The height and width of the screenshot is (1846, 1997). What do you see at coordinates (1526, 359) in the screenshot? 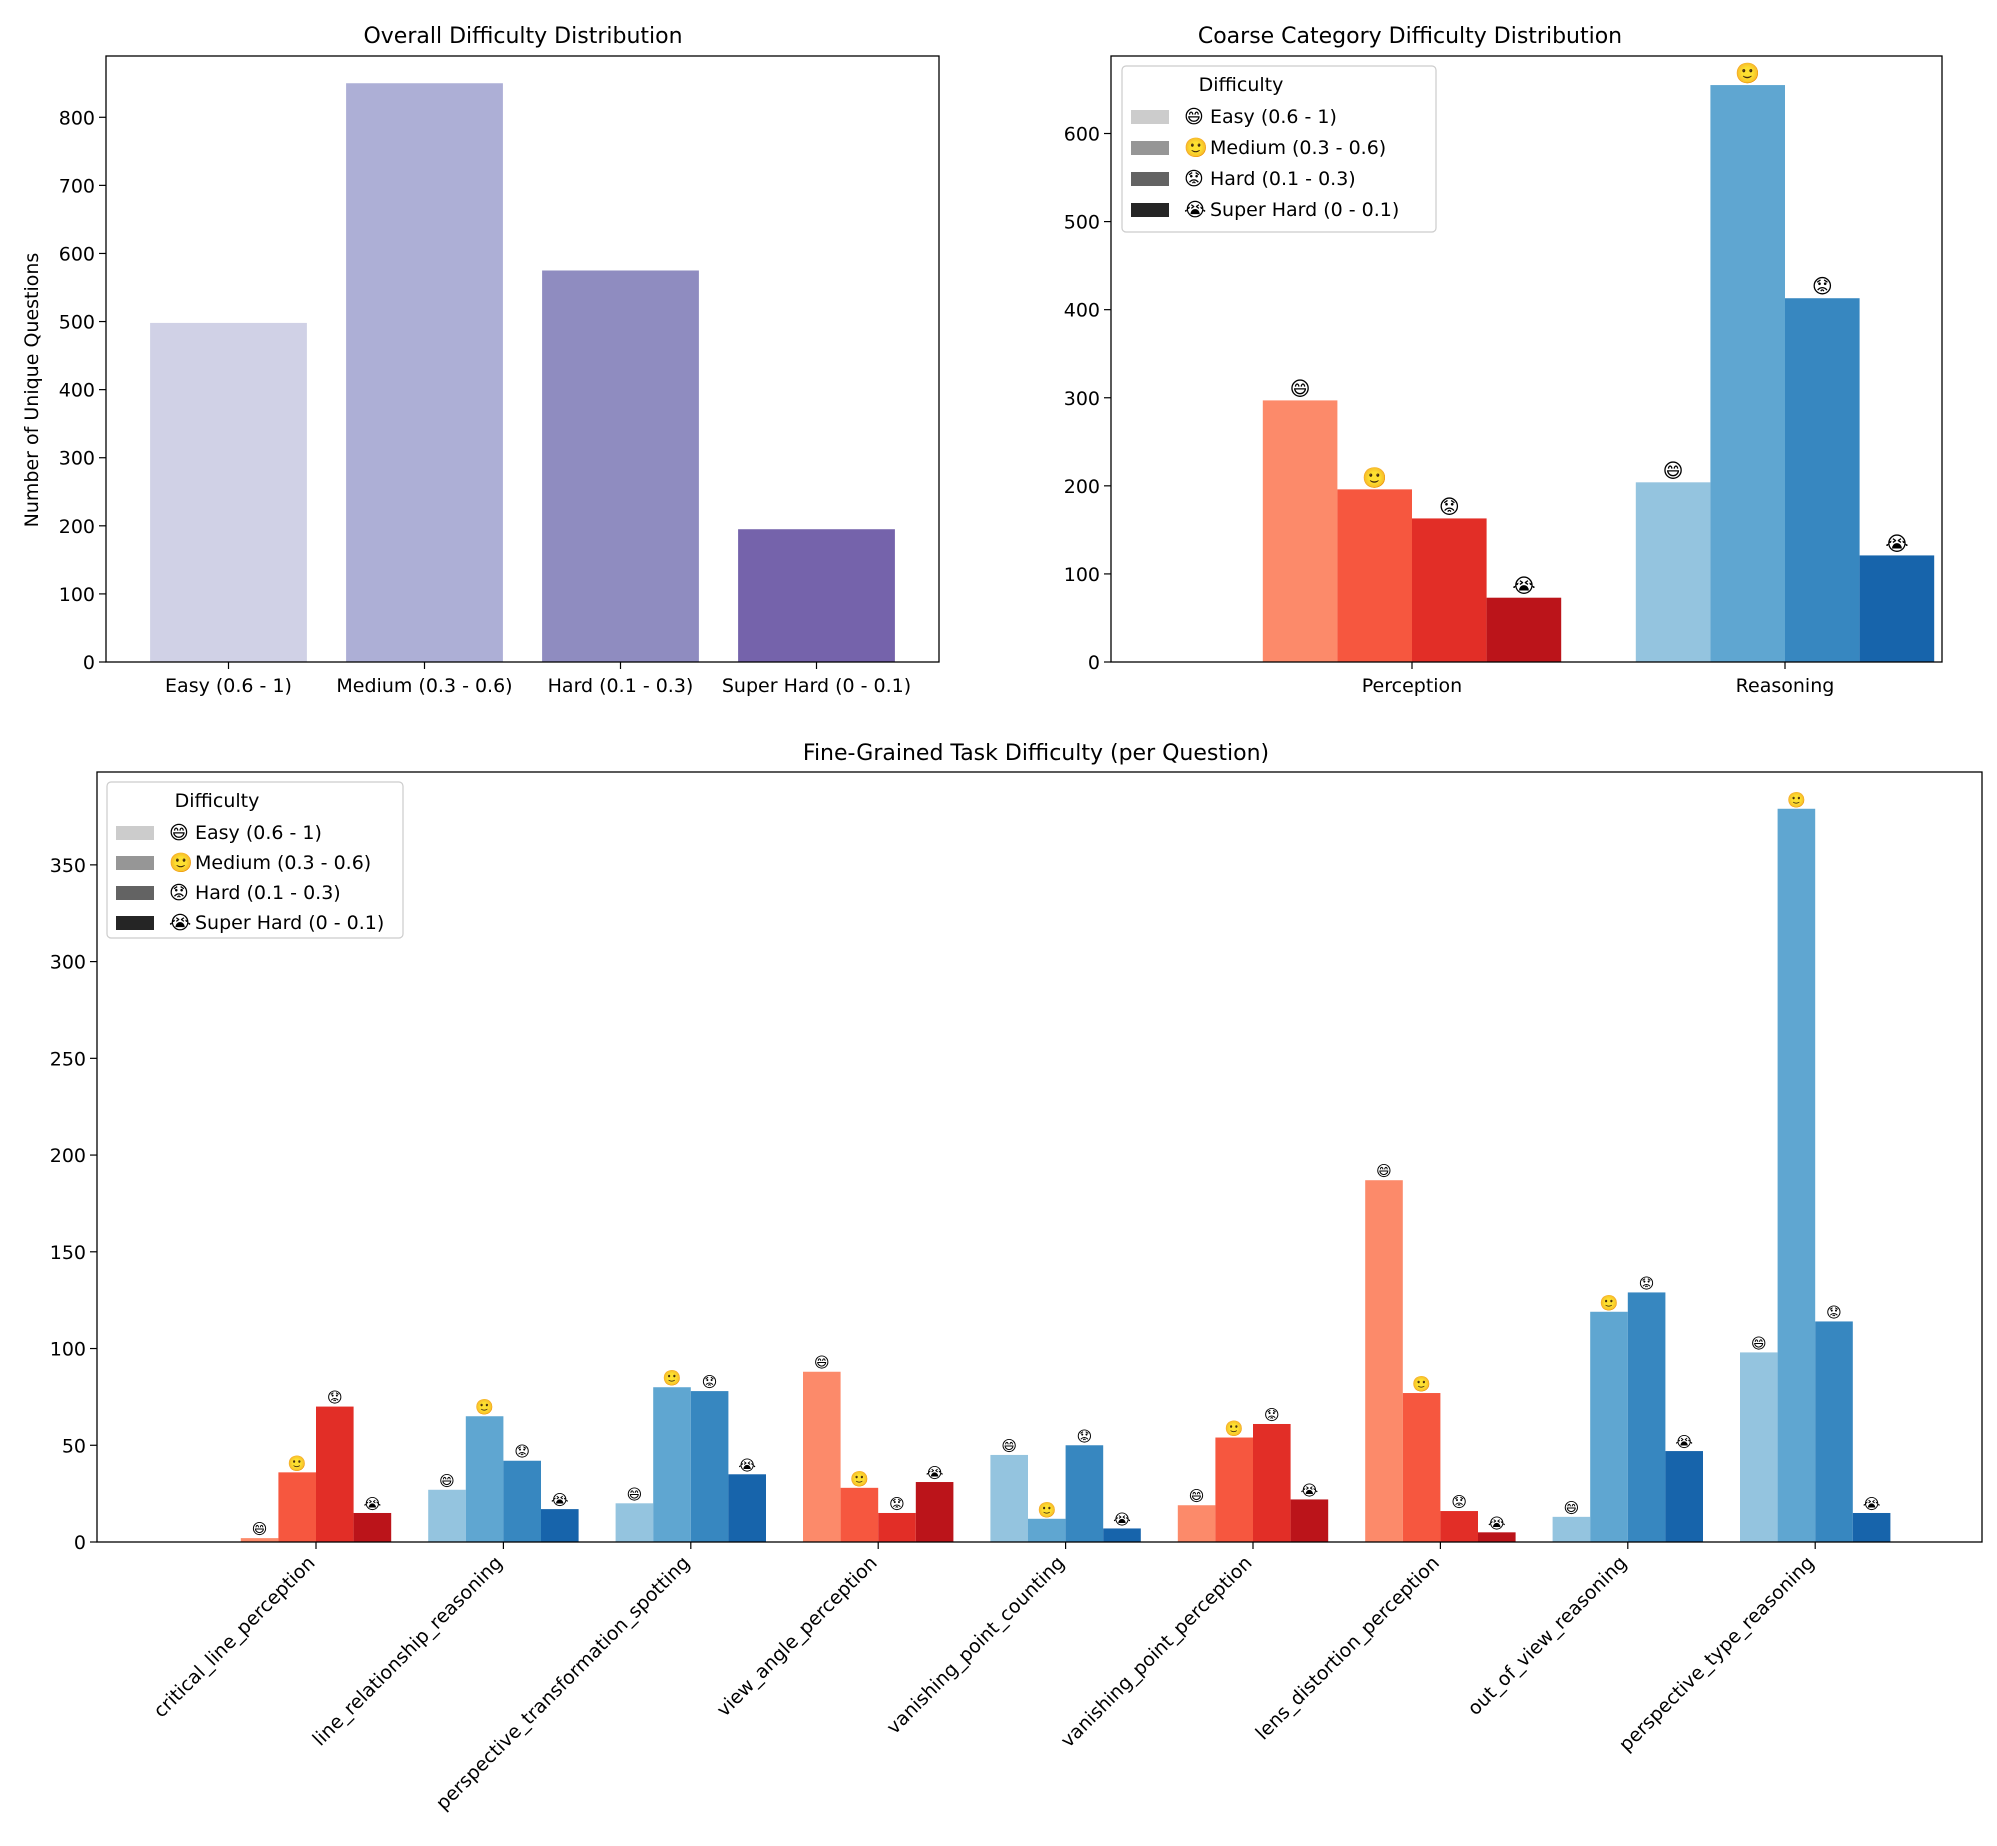
I see `plot-frame` at bounding box center [1526, 359].